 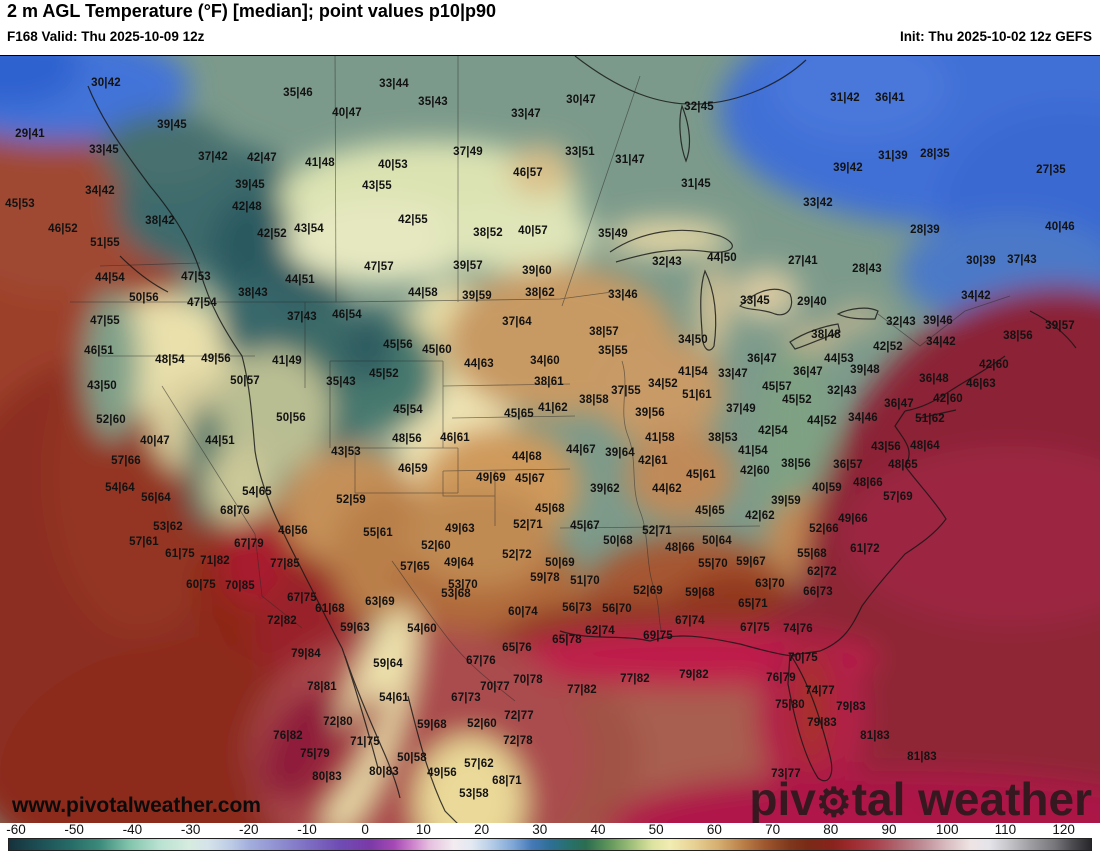 What do you see at coordinates (594, 400) in the screenshot?
I see `point-value: 38|58` at bounding box center [594, 400].